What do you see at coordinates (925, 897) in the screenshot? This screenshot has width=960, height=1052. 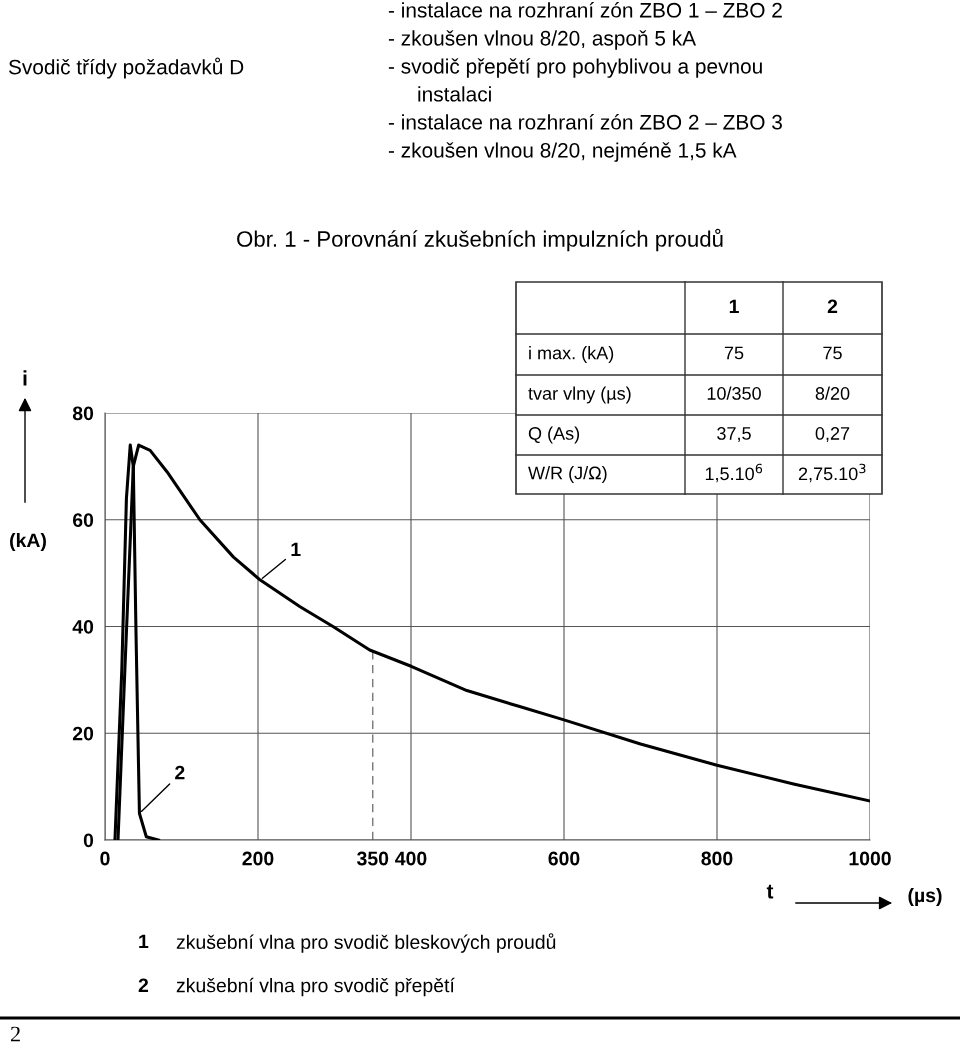 I see `text: (µs)` at bounding box center [925, 897].